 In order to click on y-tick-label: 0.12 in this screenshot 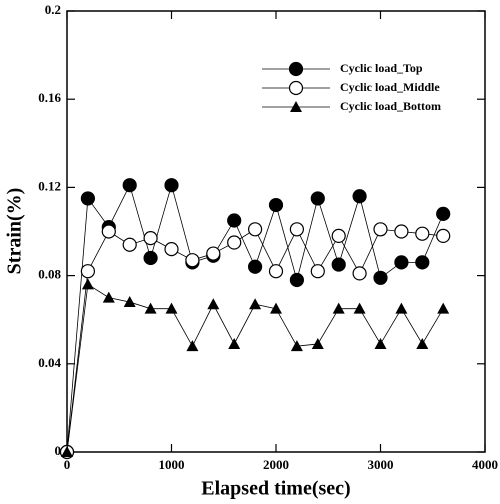, I will do `click(49, 185)`.